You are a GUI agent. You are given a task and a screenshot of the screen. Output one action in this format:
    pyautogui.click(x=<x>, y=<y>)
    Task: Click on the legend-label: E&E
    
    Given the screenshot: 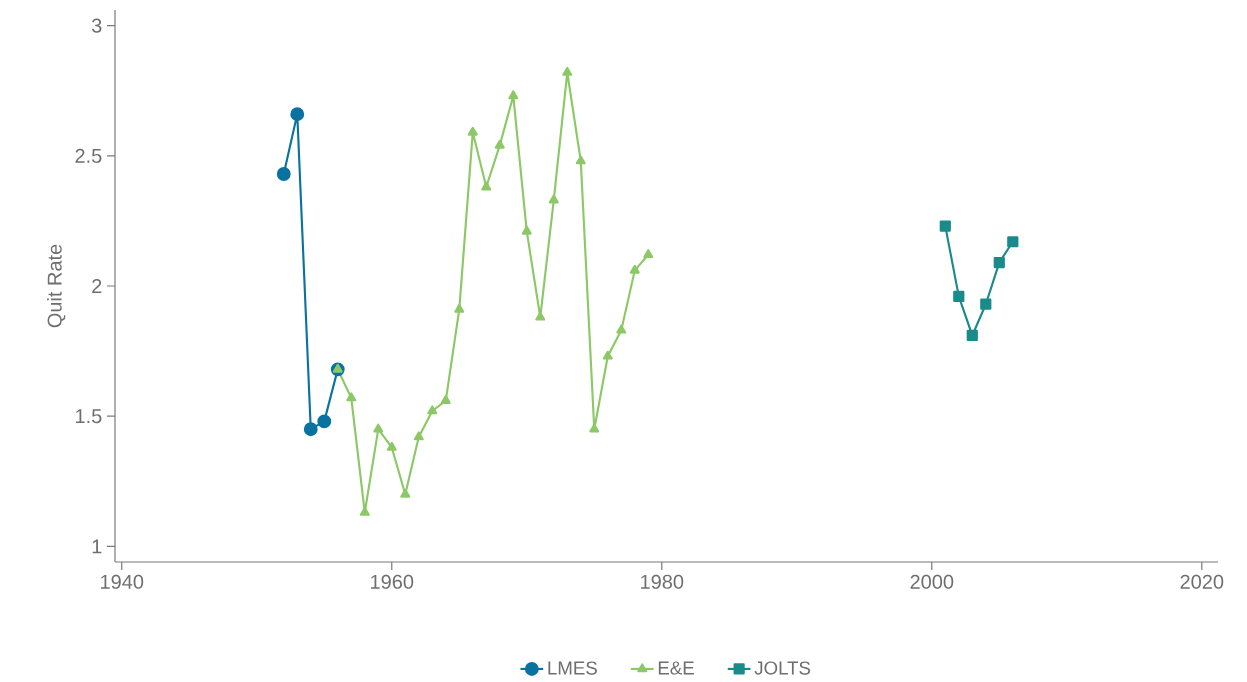 What is the action you would take?
    pyautogui.click(x=676, y=668)
    